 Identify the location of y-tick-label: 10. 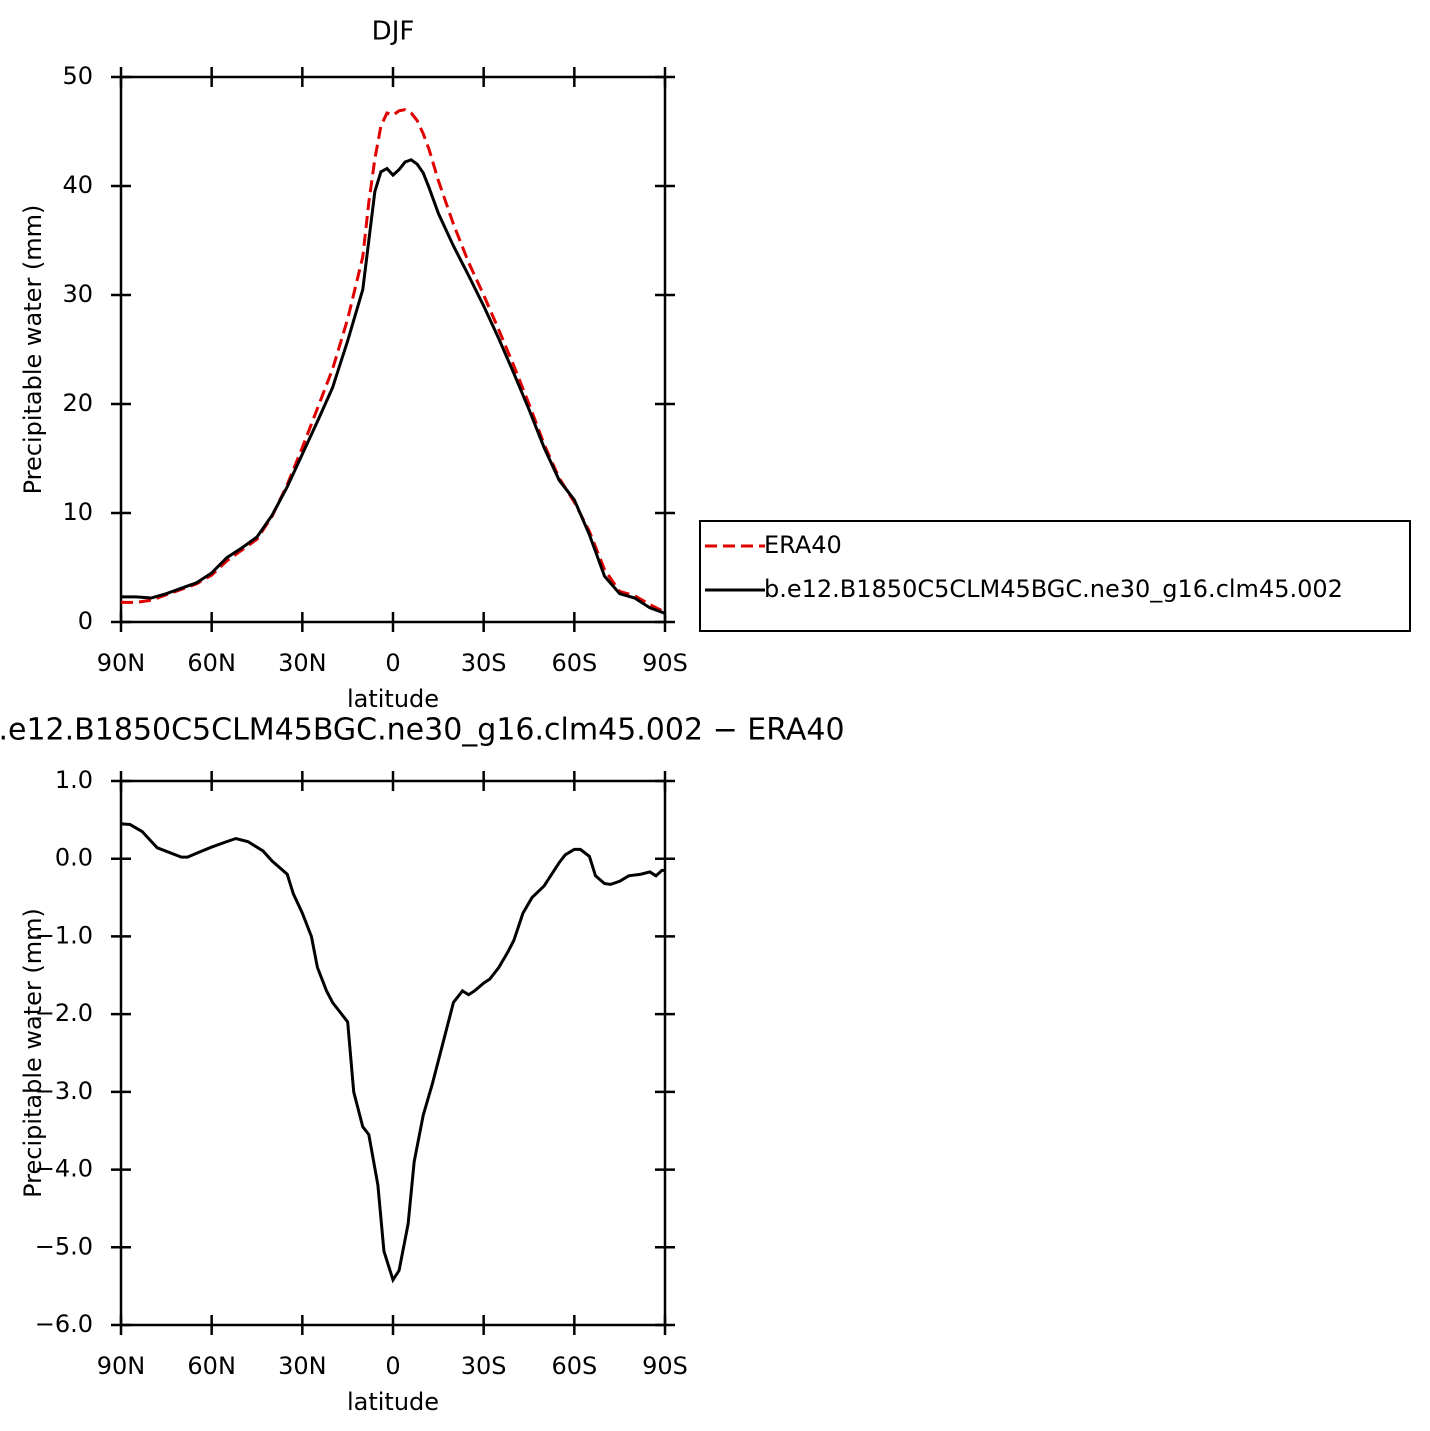
(77, 512).